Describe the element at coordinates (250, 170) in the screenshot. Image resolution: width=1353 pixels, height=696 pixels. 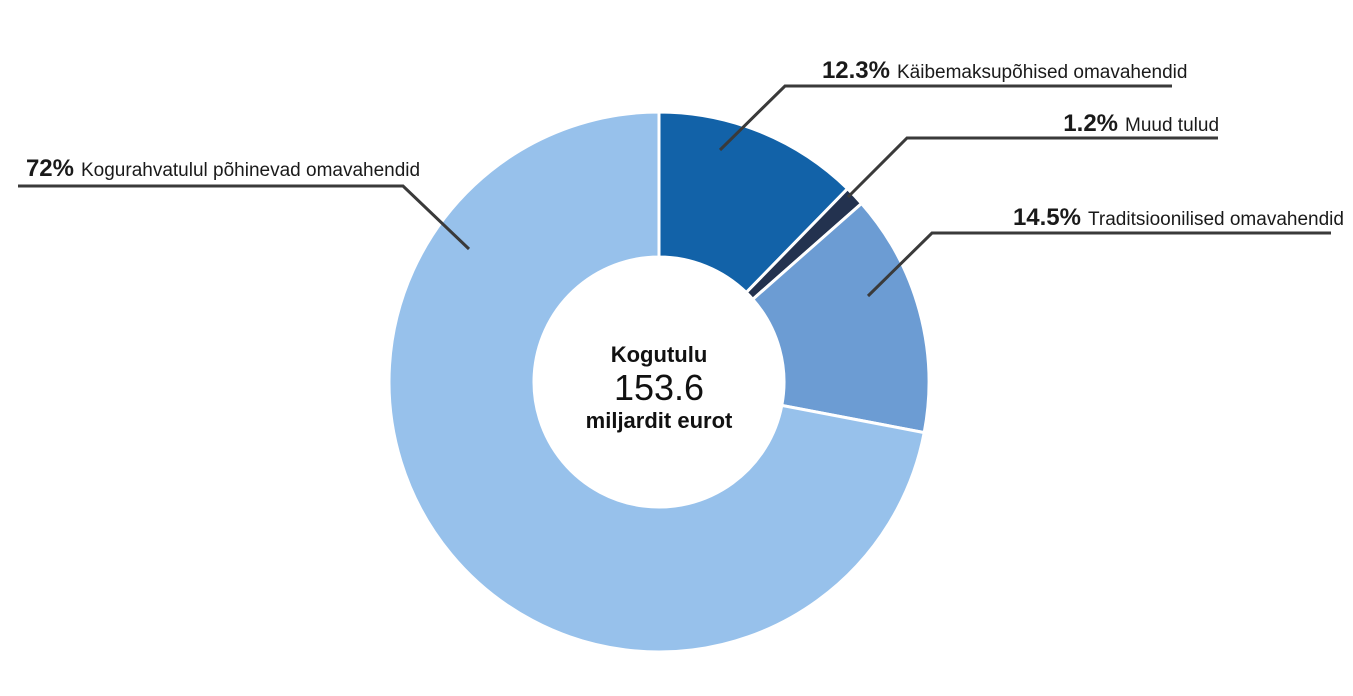
I see `slice-label: Kogurahvatulul põhinevad omavahendid` at that location.